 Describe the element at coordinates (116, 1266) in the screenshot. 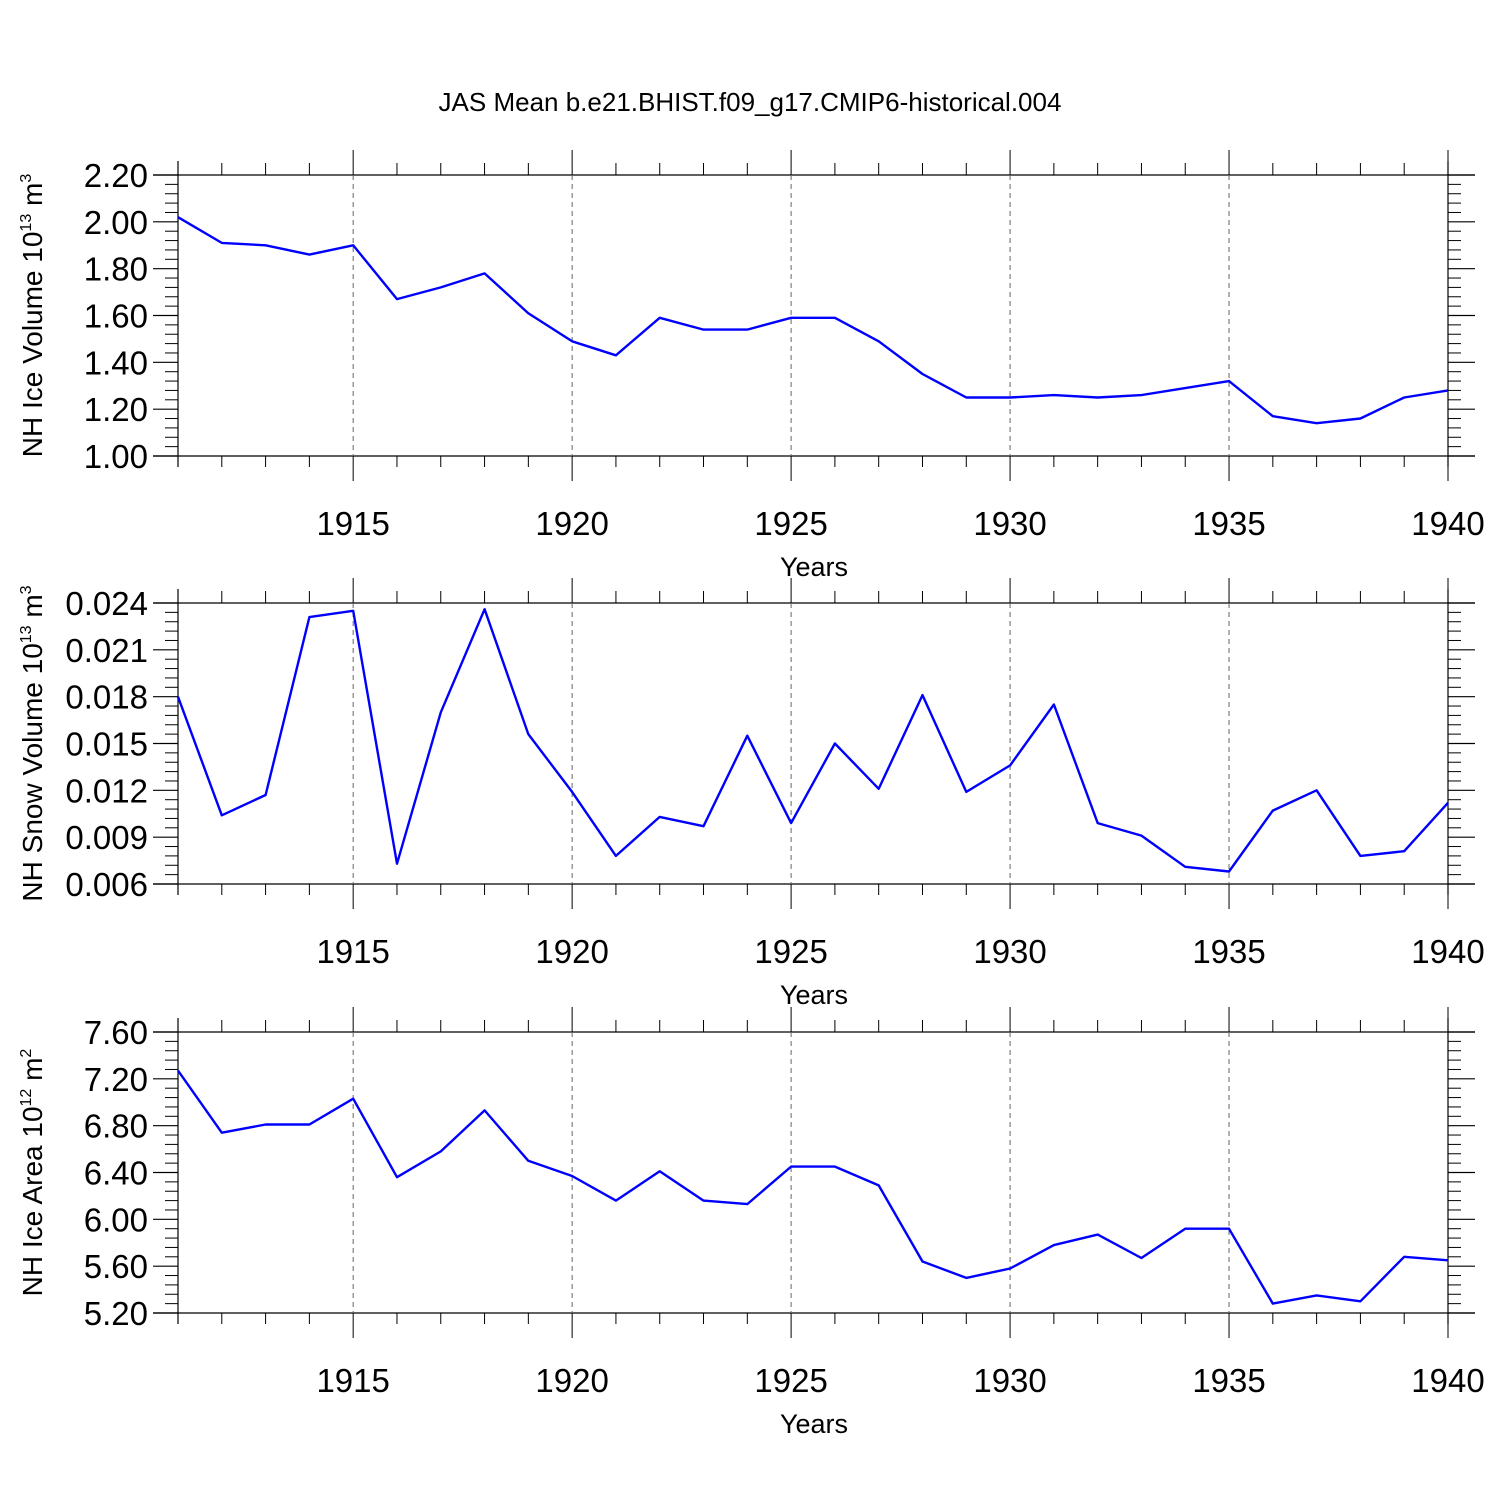

I see `y-tick-label: 5.60` at that location.